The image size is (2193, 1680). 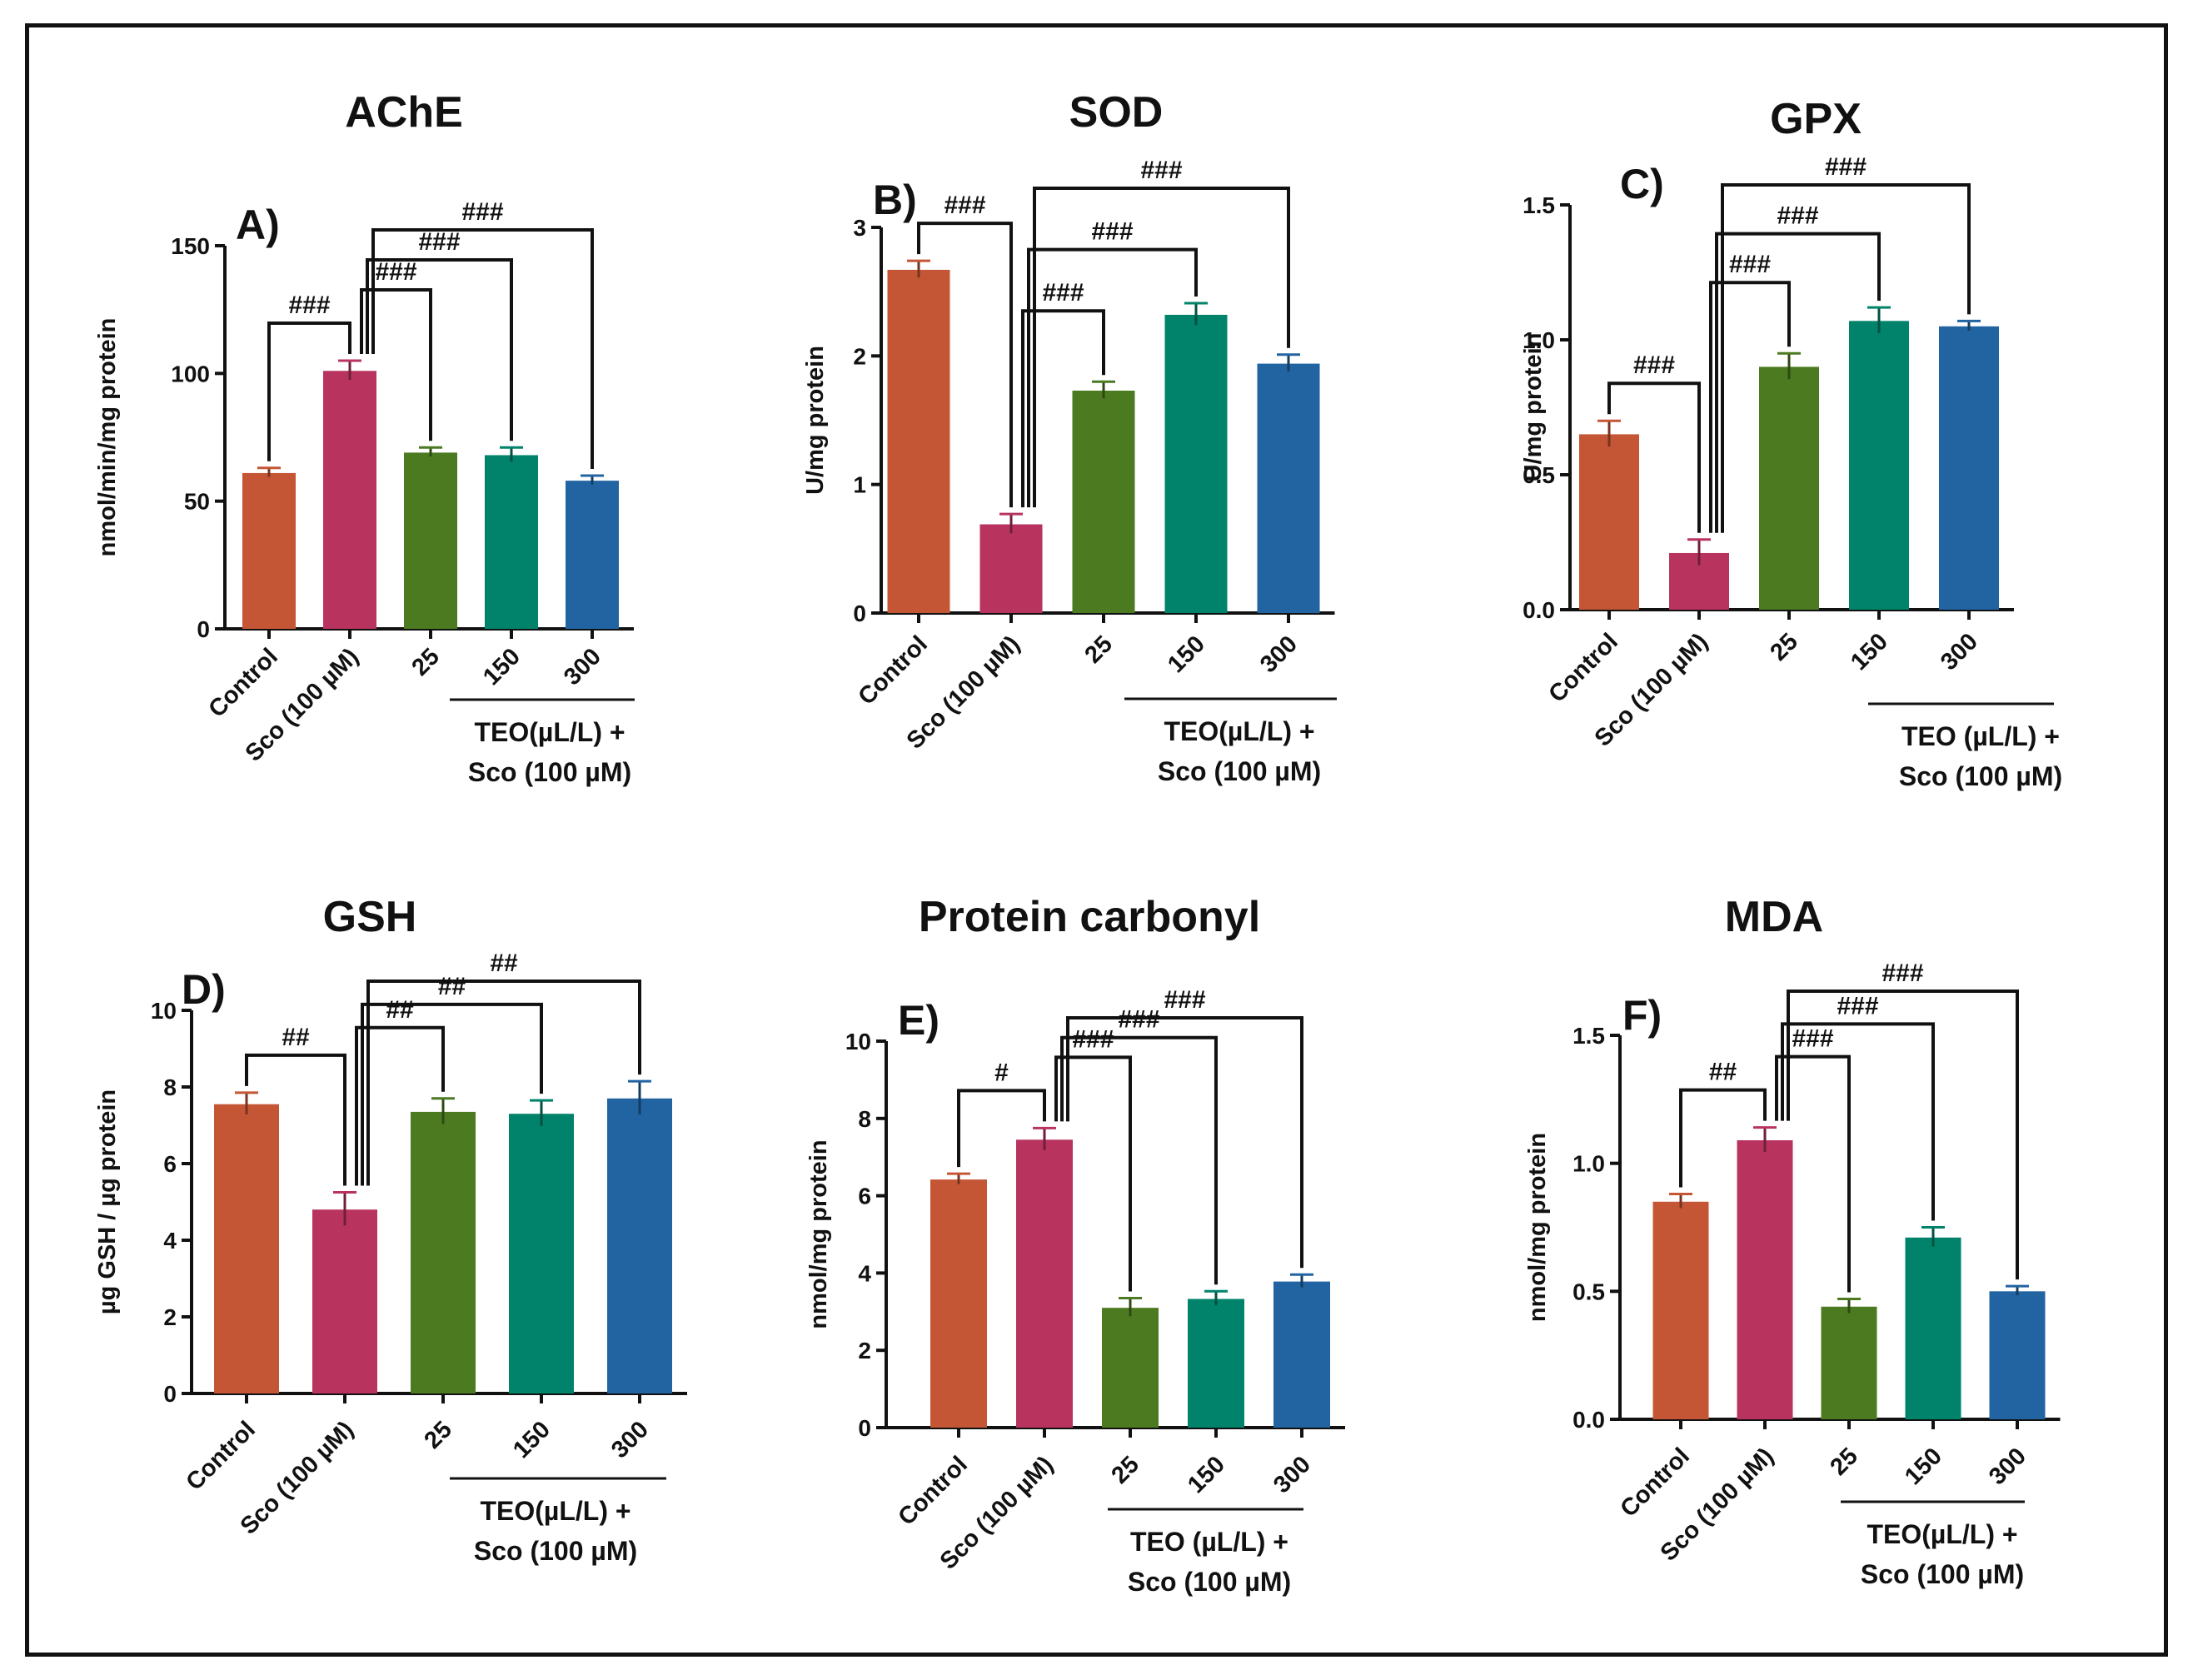 I want to click on y-tick-label: 1.0, so click(x=1589, y=1164).